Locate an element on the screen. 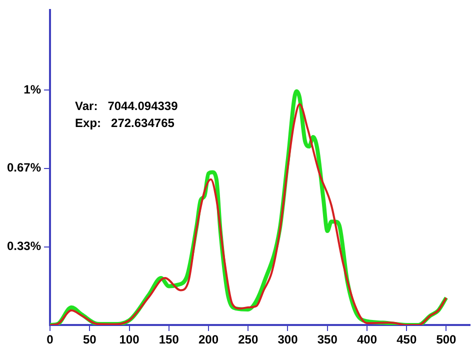  x-tick-label: 0 is located at coordinates (50, 339).